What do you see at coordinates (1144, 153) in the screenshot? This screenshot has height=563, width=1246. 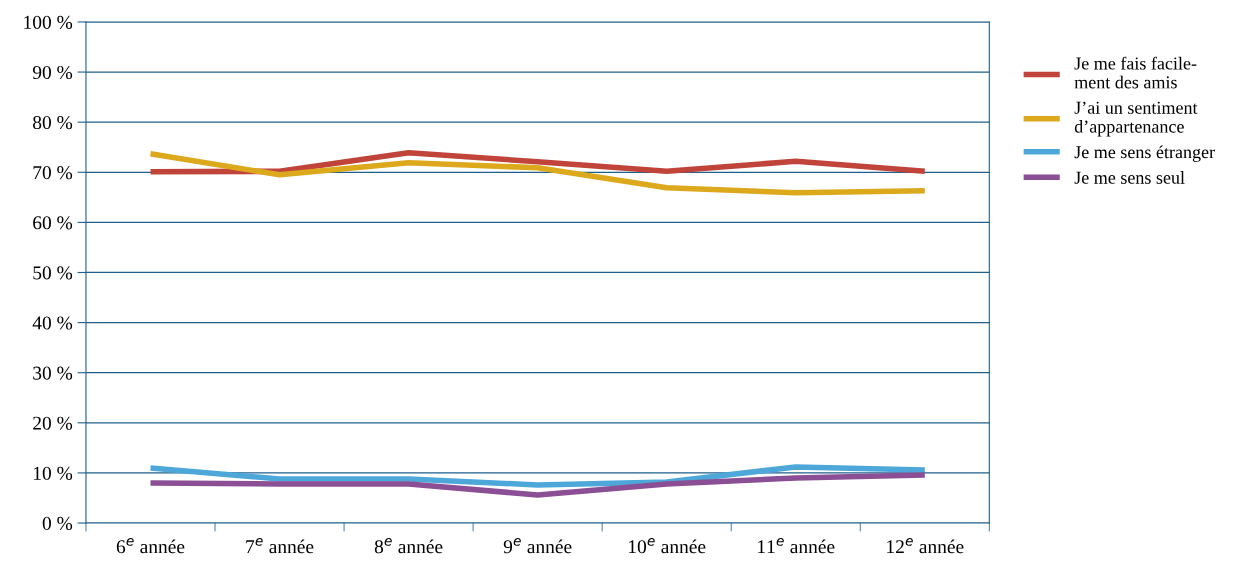 I see `legend-label: Je me sens étranger` at bounding box center [1144, 153].